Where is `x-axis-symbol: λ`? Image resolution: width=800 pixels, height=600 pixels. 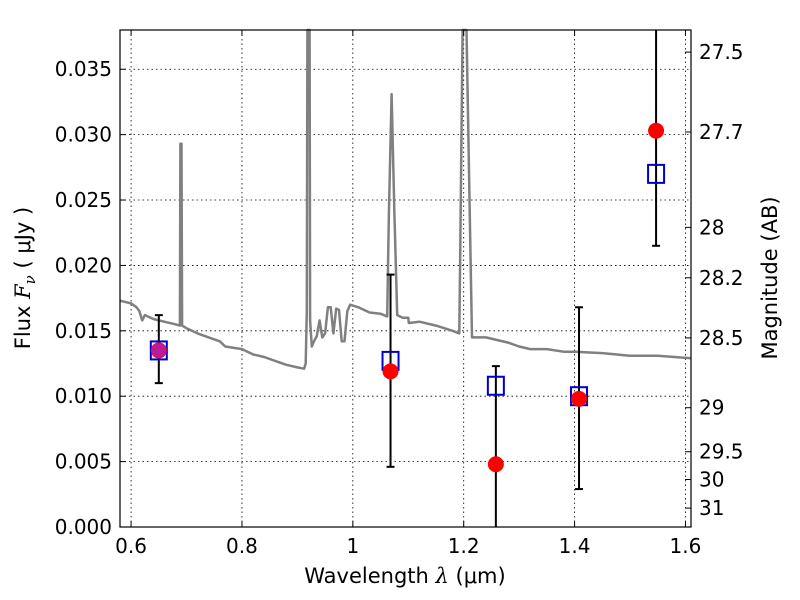 x-axis-symbol: λ is located at coordinates (442, 576).